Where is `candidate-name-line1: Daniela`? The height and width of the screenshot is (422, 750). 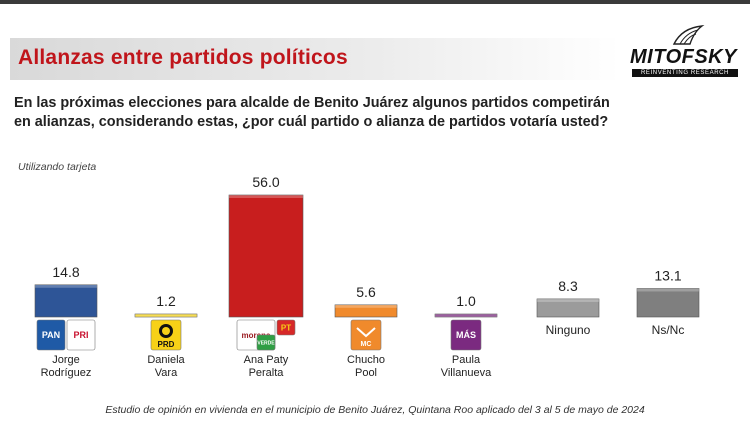 candidate-name-line1: Daniela is located at coordinates (166, 360).